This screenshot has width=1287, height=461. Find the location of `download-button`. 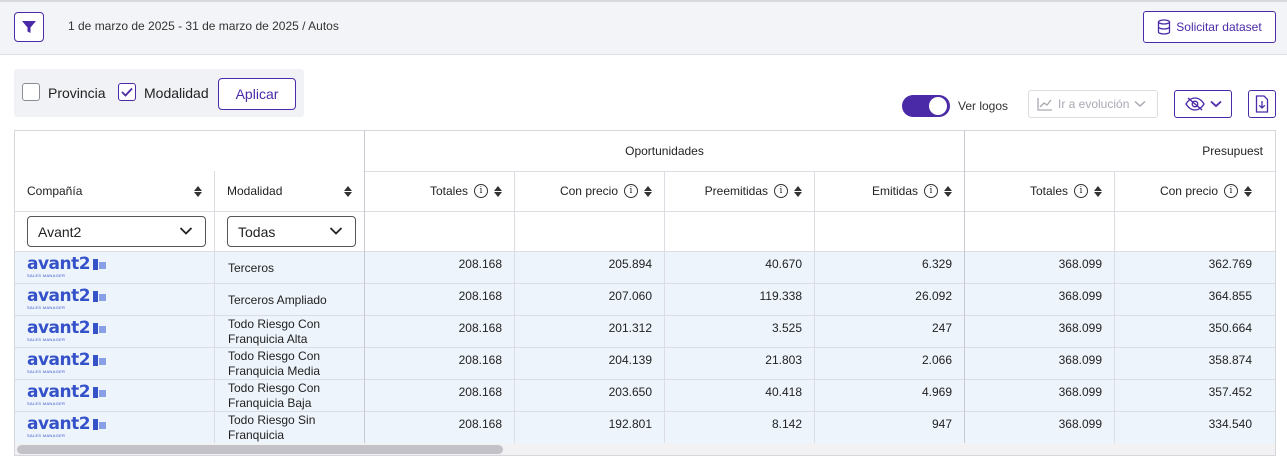

download-button is located at coordinates (1262, 104).